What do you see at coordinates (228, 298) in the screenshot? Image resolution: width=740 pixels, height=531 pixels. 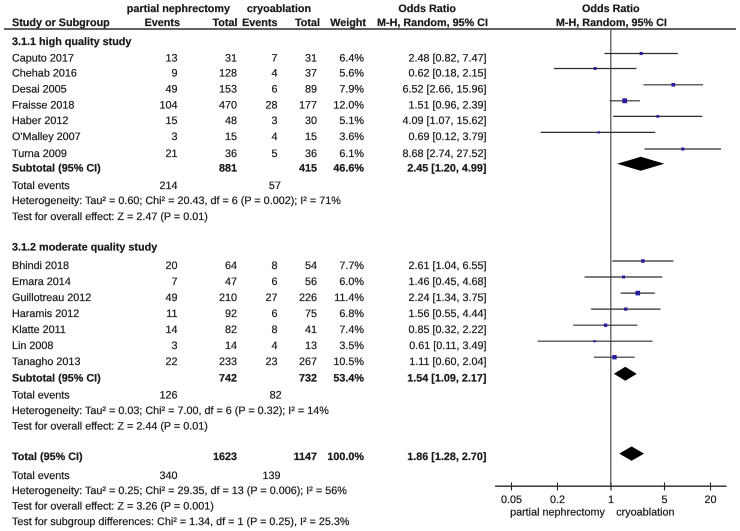 I see `svg-text: 210` at bounding box center [228, 298].